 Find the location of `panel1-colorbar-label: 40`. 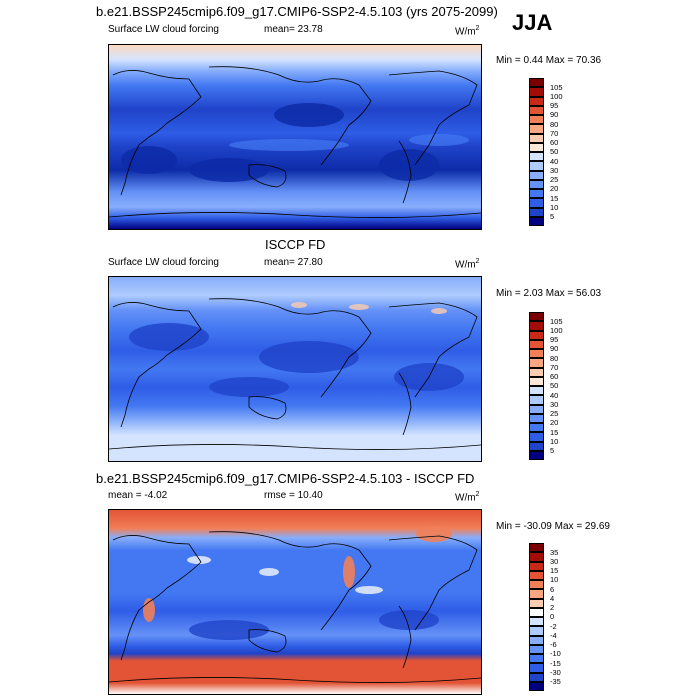

panel1-colorbar-label: 40 is located at coordinates (554, 161).